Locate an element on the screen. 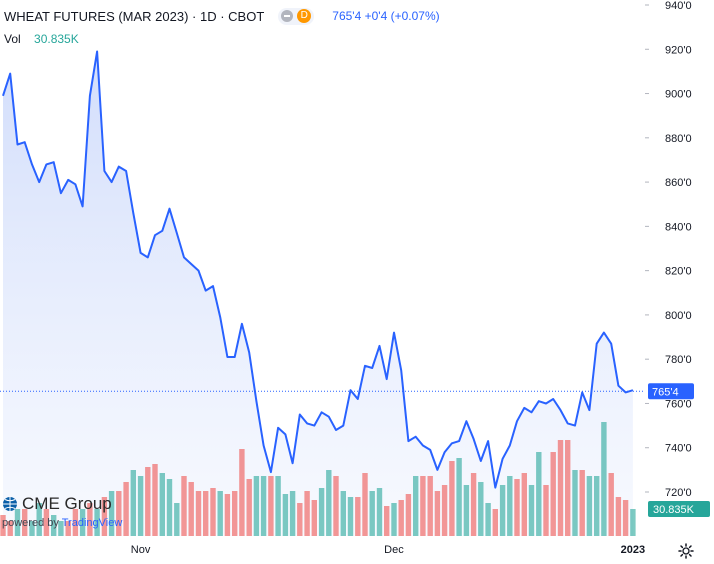 Image resolution: width=714 pixels, height=564 pixels. powered-by-text: powered by is located at coordinates (30, 523).